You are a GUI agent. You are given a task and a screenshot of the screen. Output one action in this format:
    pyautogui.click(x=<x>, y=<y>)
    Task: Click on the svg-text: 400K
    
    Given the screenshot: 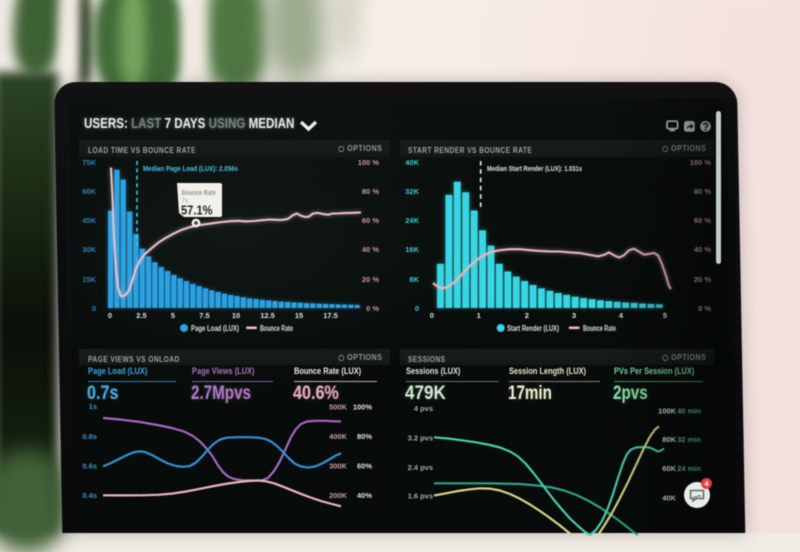 What is the action you would take?
    pyautogui.click(x=338, y=436)
    